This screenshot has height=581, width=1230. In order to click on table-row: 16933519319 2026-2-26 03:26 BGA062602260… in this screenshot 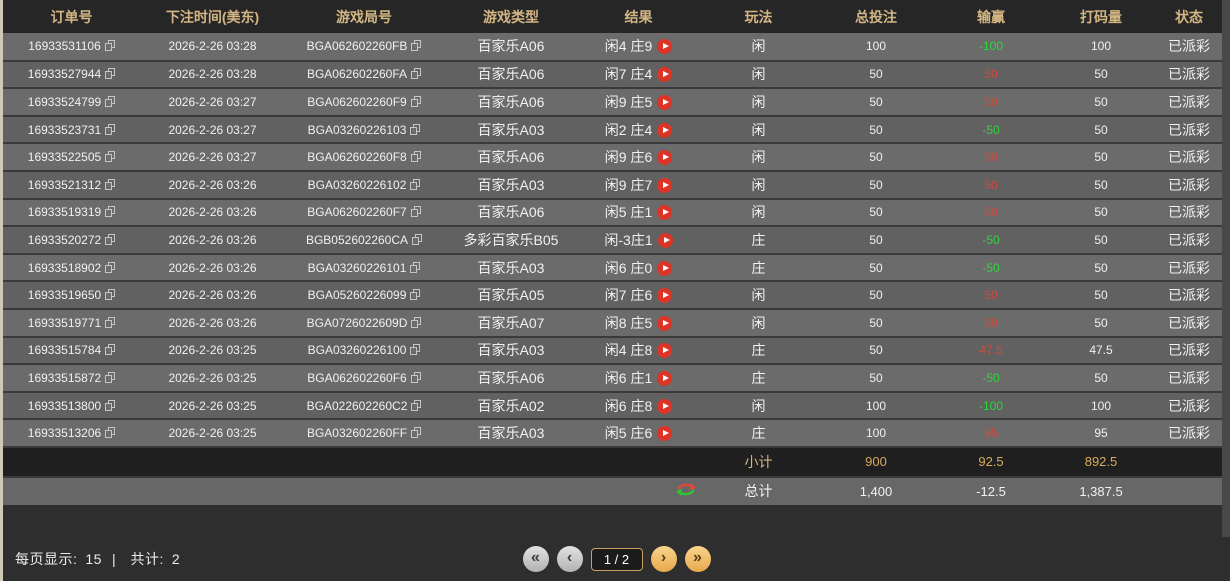, I will do `click(614, 212)`.